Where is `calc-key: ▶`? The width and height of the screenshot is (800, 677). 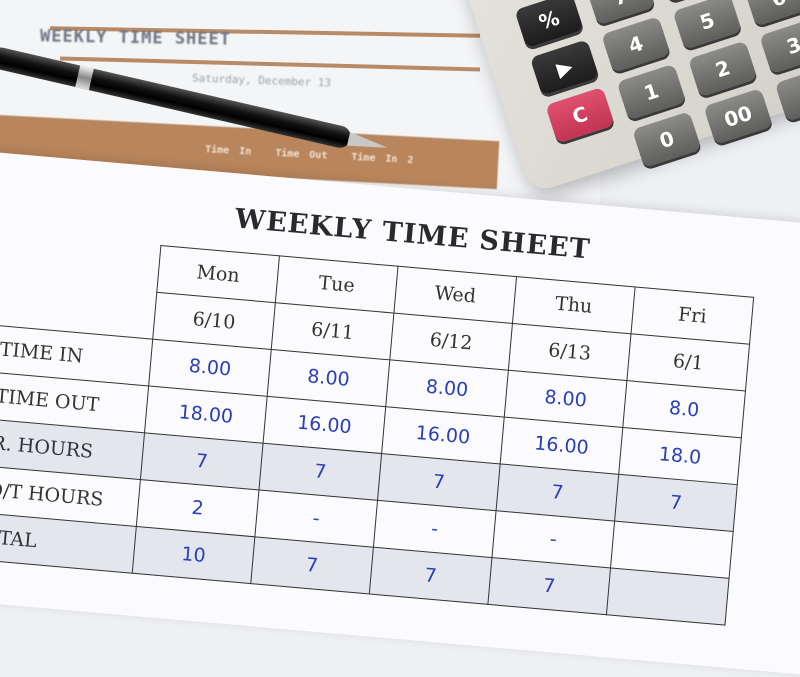
calc-key: ▶ is located at coordinates (564, 67).